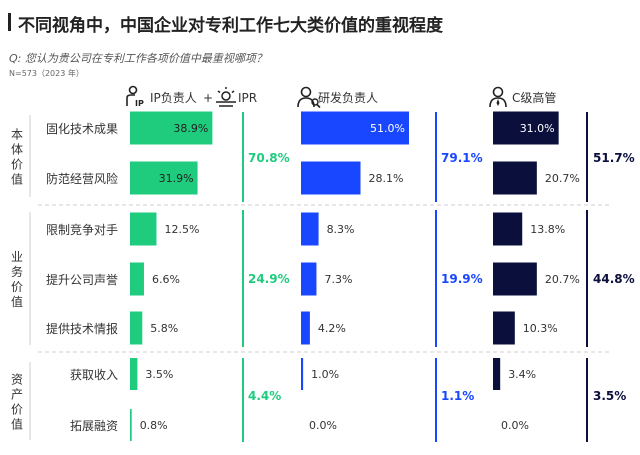 This screenshot has width=640, height=455. I want to click on category-label: 限制竞争对手, so click(82, 230).